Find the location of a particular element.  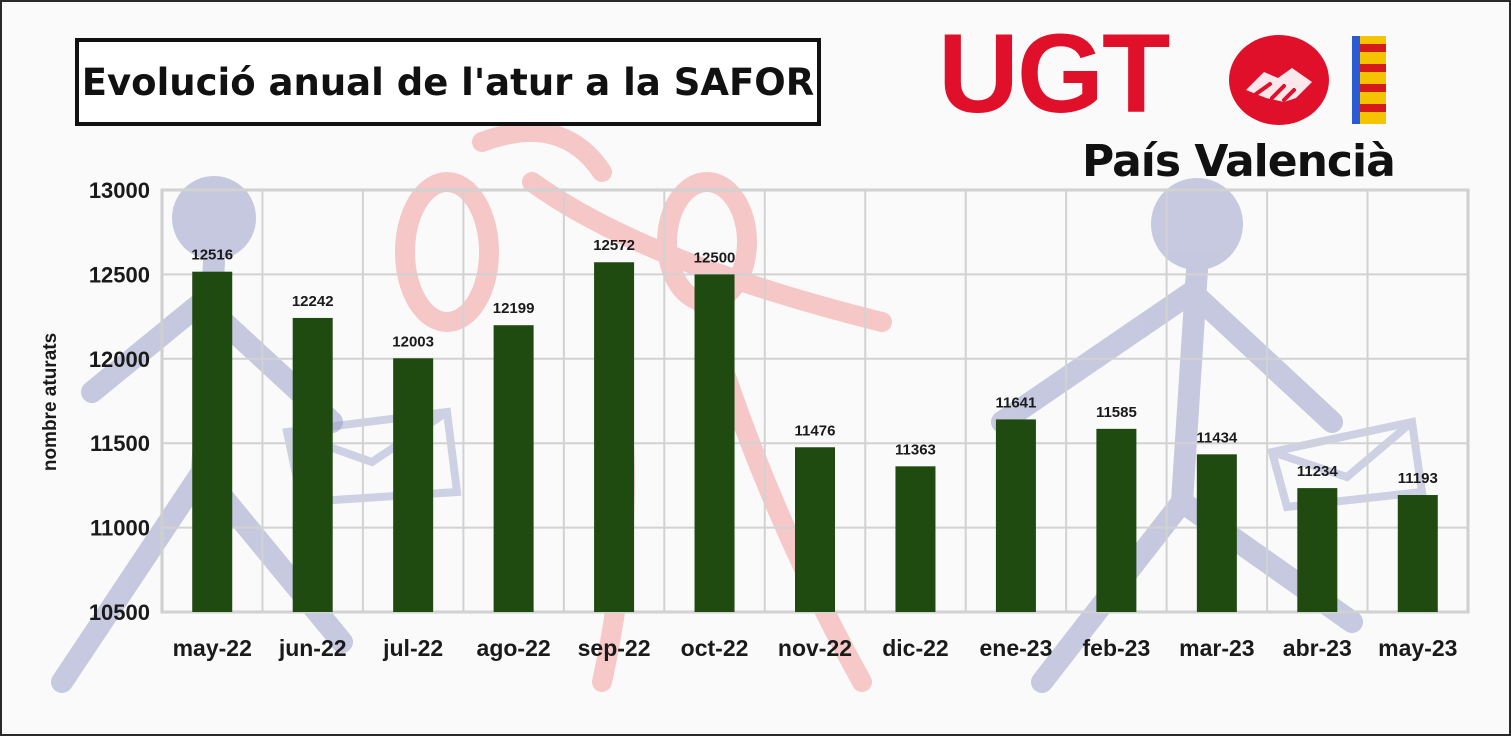

y-tick-label: 13000 is located at coordinates (119, 190).